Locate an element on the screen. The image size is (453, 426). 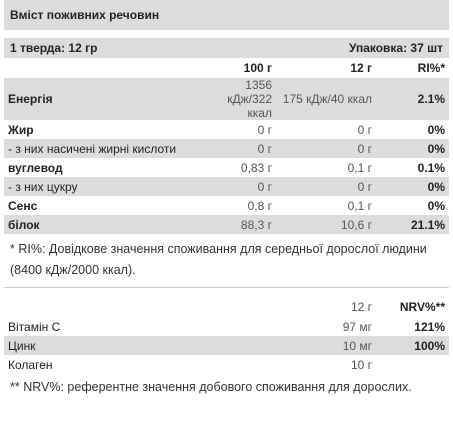
nutrient-label: - з них цукру is located at coordinates (107, 186).